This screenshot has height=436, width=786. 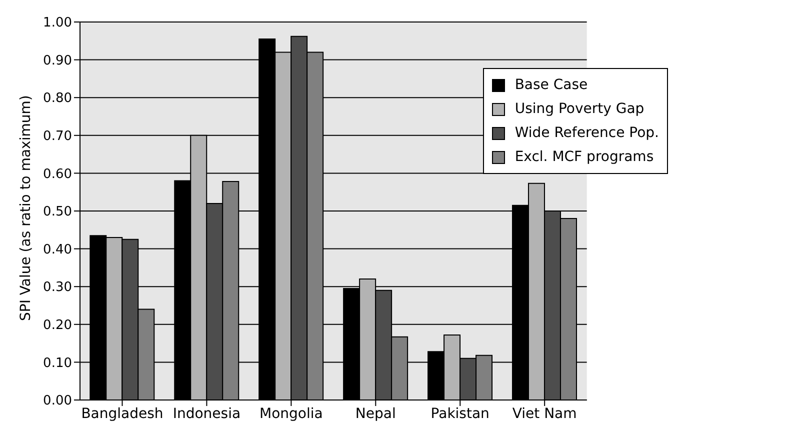 I want to click on y-tick-label: 0.40, so click(x=57, y=250).